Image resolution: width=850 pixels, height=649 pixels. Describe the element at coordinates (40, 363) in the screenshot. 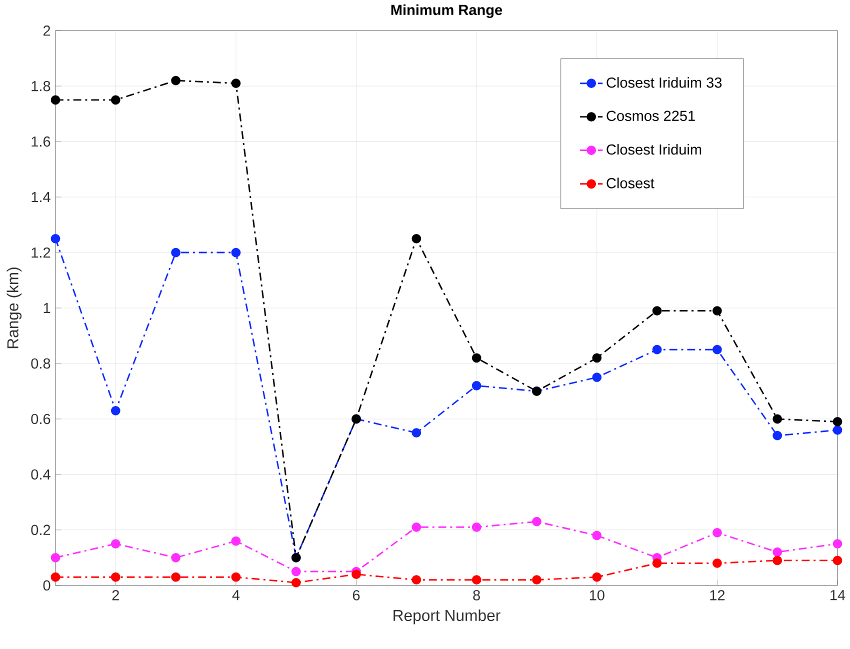

I see `y-tick-label: 0.8` at that location.